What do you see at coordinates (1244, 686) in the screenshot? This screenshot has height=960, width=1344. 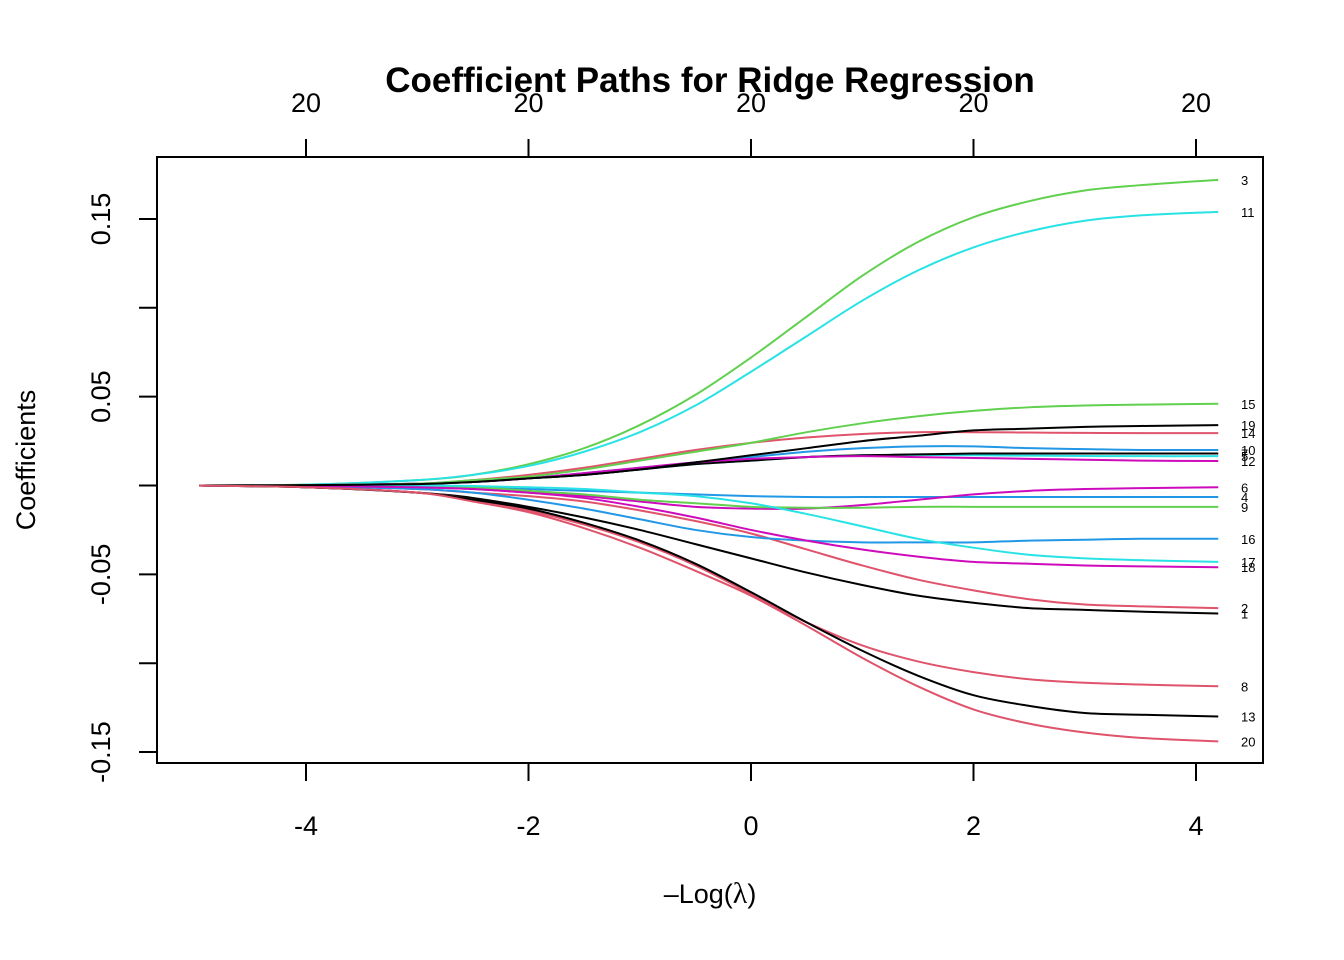 I see `path-label-8: 8` at bounding box center [1244, 686].